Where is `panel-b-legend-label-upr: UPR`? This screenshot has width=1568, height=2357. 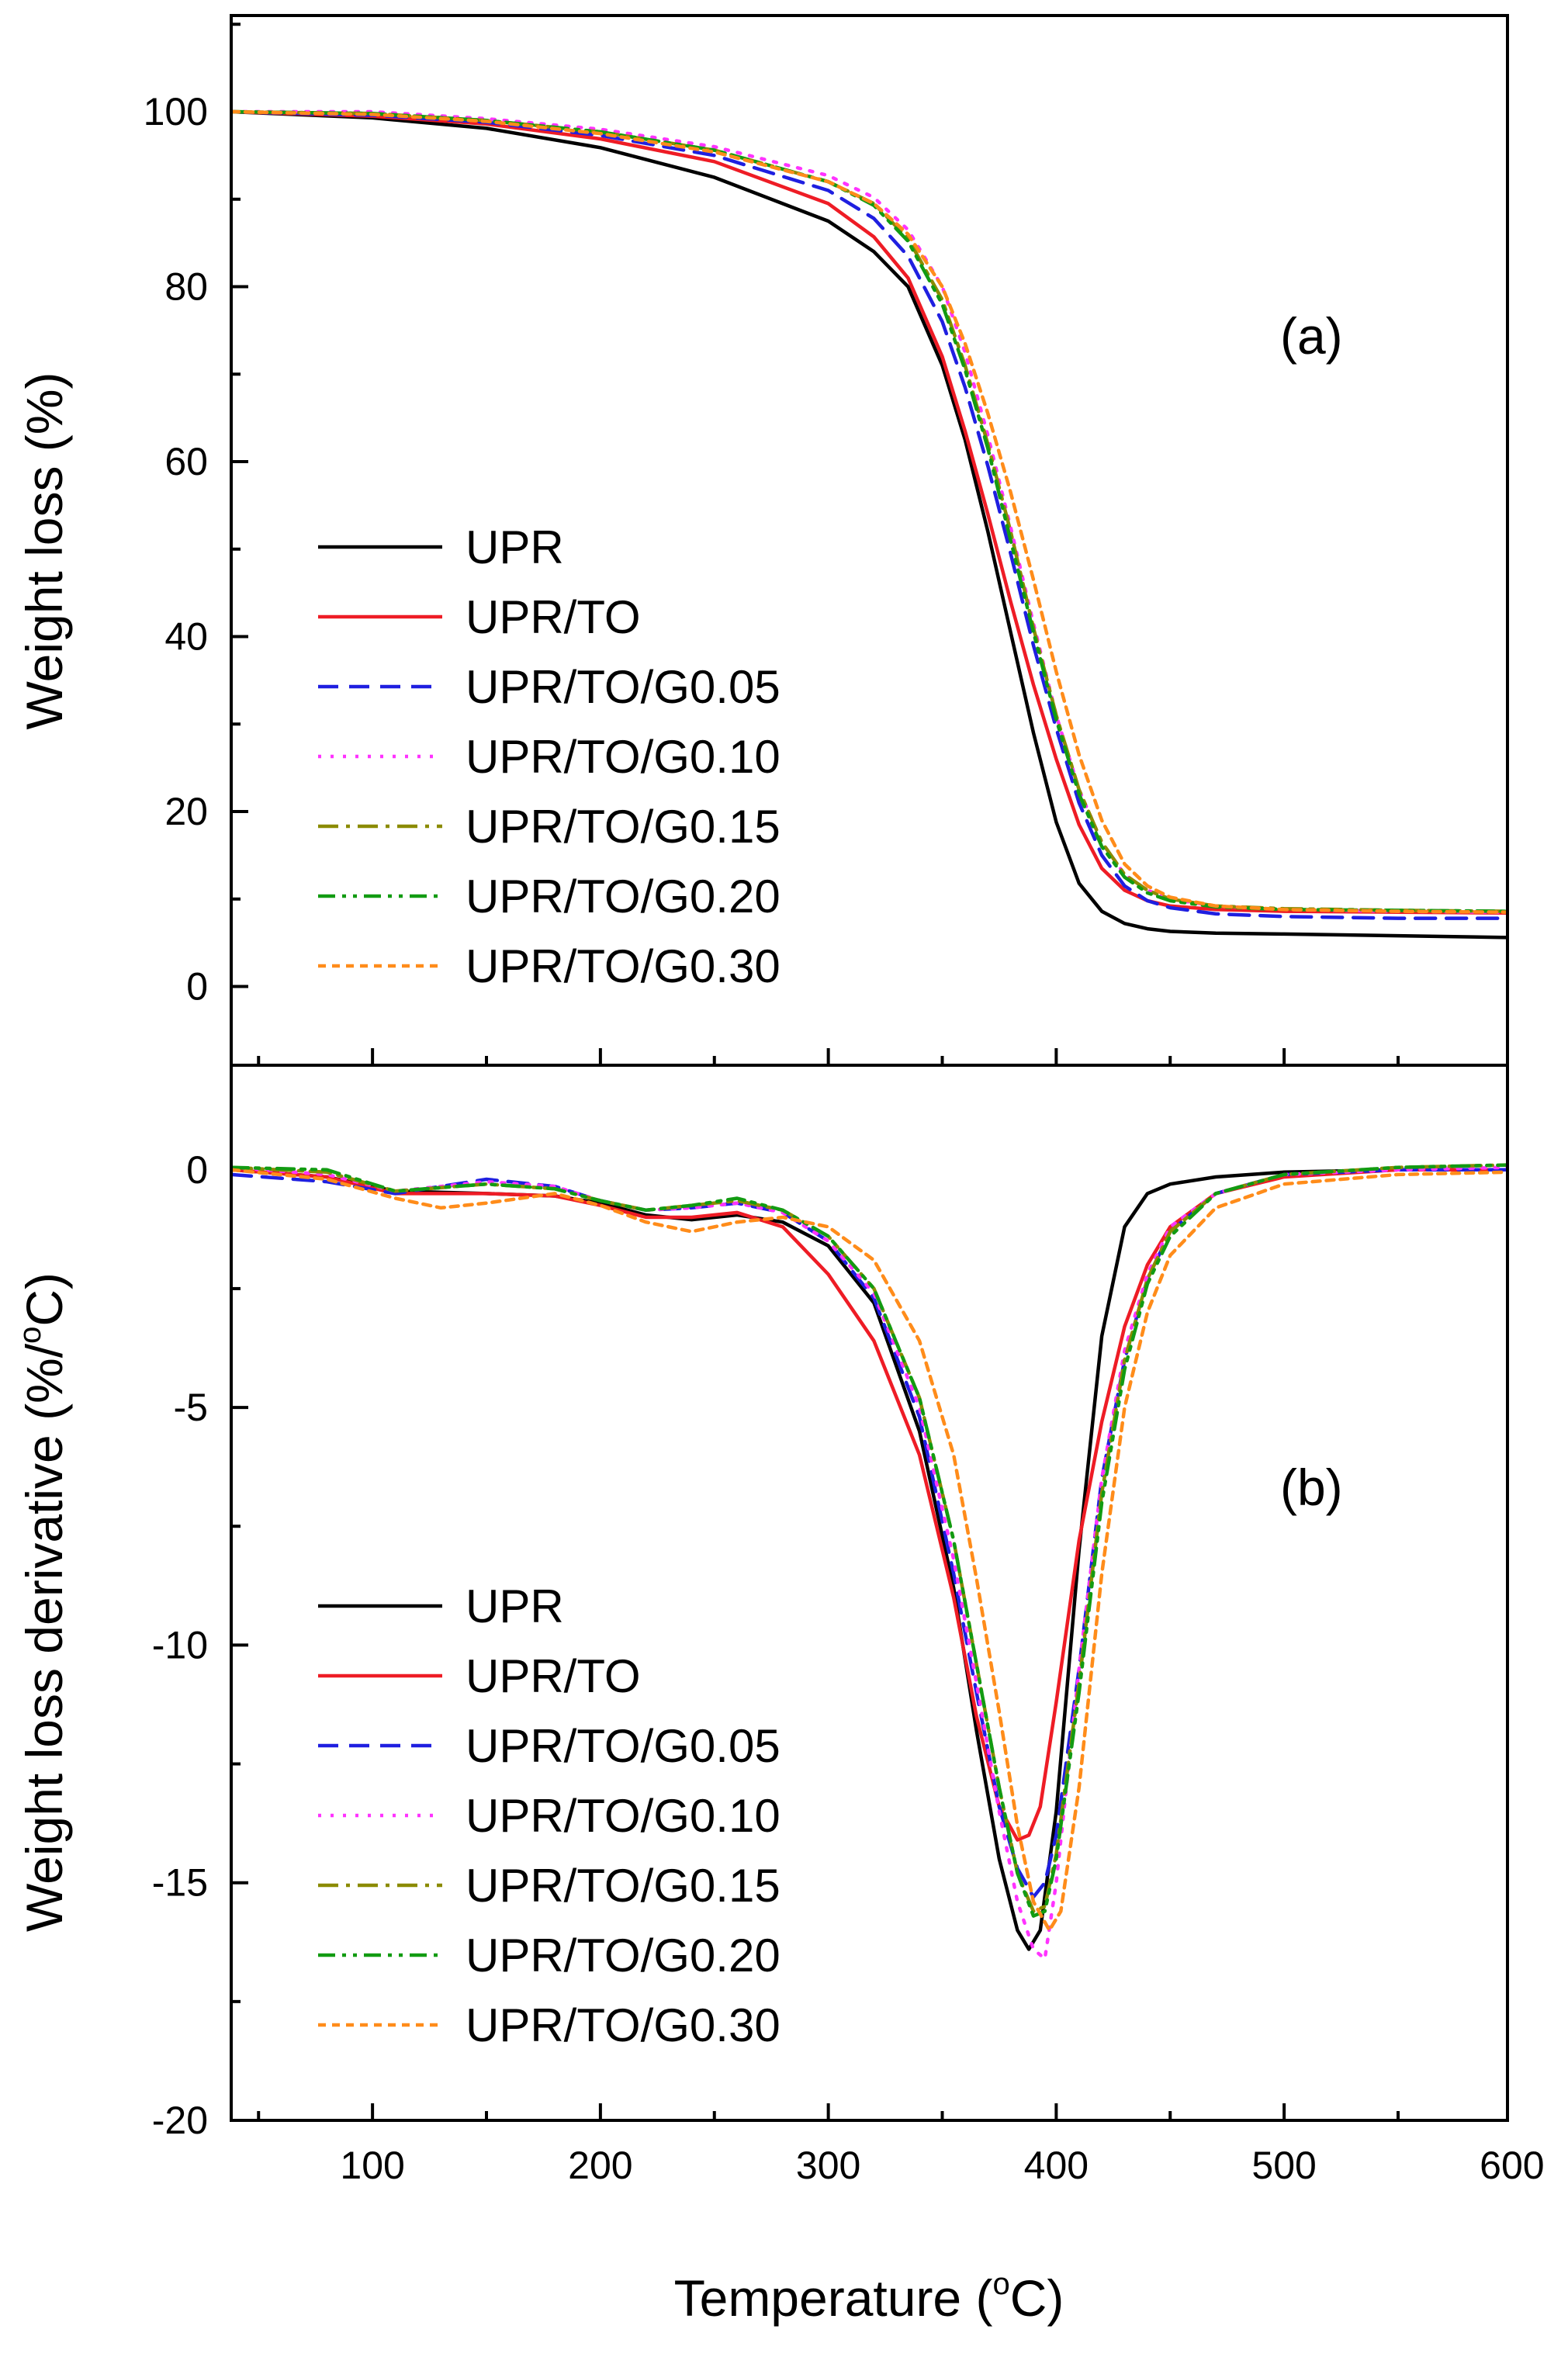
panel-b-legend-label-upr: UPR is located at coordinates (515, 1606).